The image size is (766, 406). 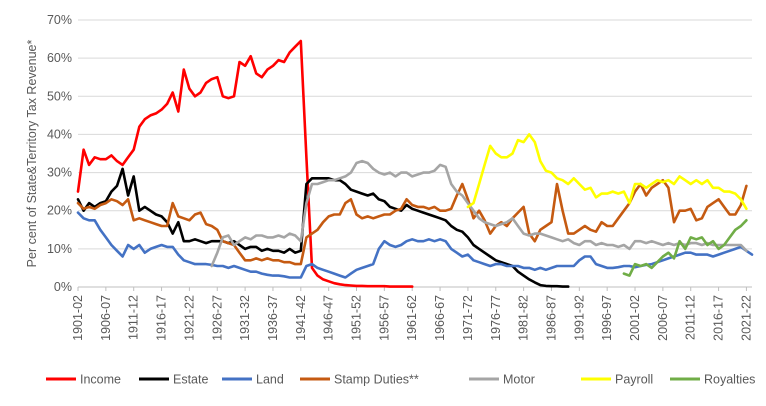 I want to click on x-tick-label: 1976-77, so click(x=496, y=318).